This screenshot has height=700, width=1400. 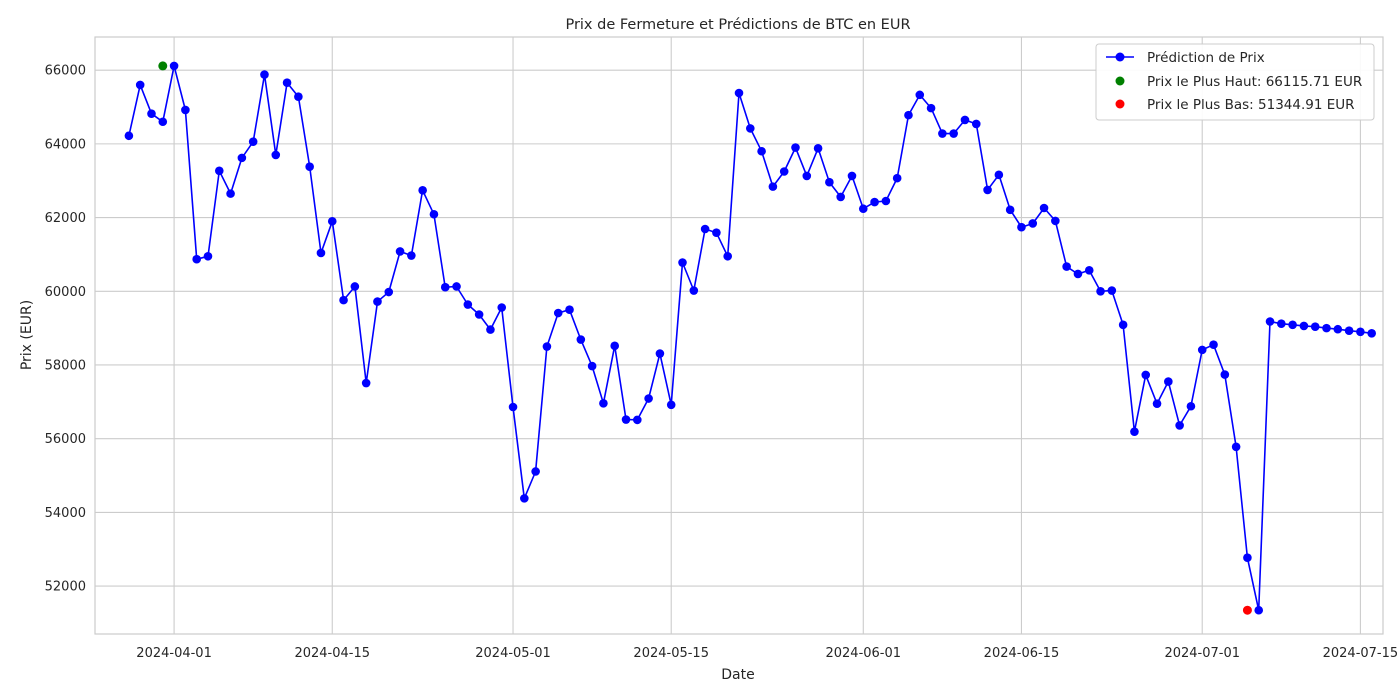 What do you see at coordinates (513, 653) in the screenshot?
I see `x-tick-label: 2024-05-01` at bounding box center [513, 653].